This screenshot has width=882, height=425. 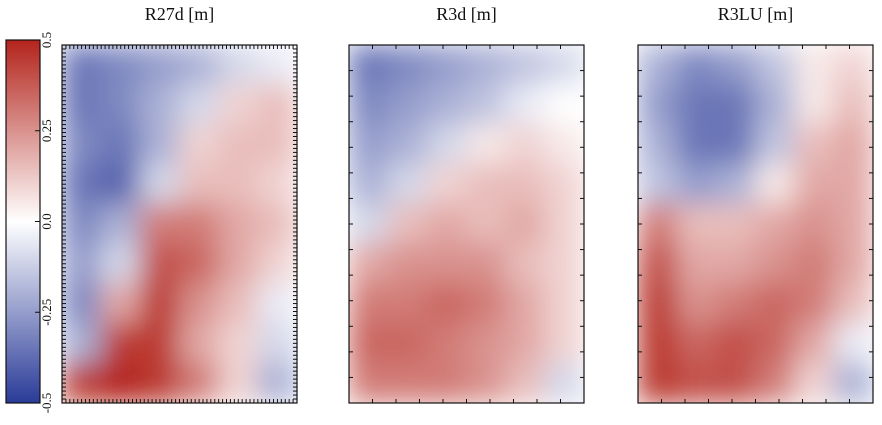 What do you see at coordinates (756, 14) in the screenshot?
I see `panel-title: R3LU [m]` at bounding box center [756, 14].